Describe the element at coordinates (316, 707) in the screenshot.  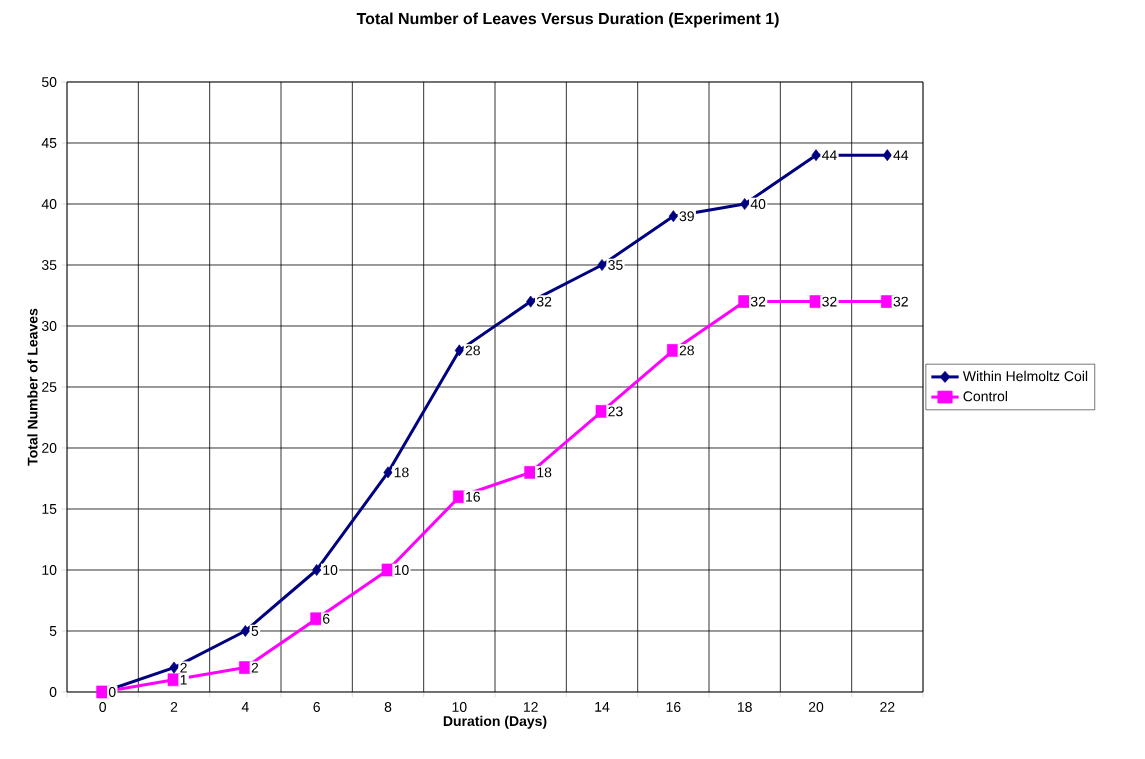
I see `x-tick-label: 6` at that location.